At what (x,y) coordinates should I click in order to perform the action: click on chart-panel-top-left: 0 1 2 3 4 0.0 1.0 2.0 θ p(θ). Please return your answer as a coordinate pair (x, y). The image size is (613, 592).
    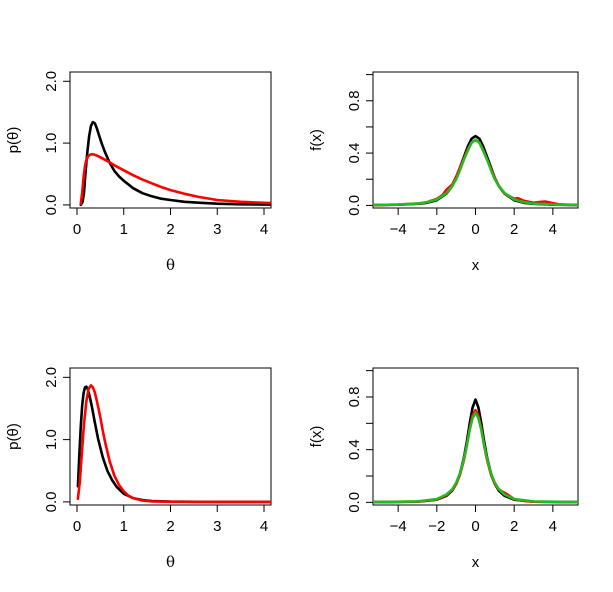
    Looking at the image, I should click on (138, 172).